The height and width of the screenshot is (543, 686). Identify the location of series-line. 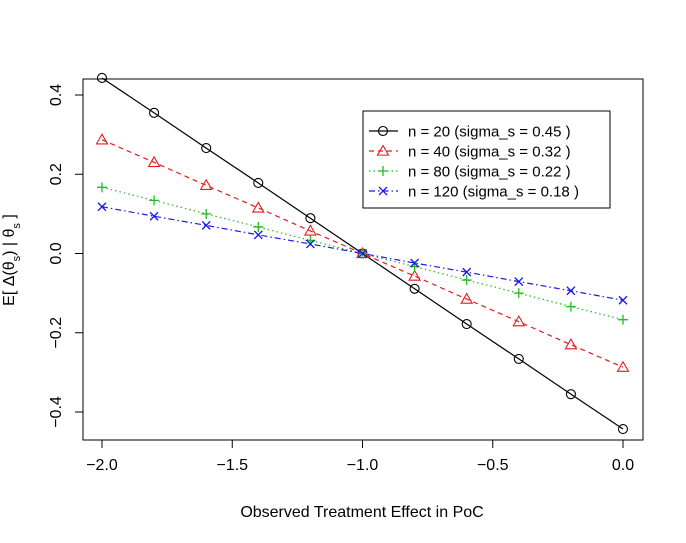
(362, 253).